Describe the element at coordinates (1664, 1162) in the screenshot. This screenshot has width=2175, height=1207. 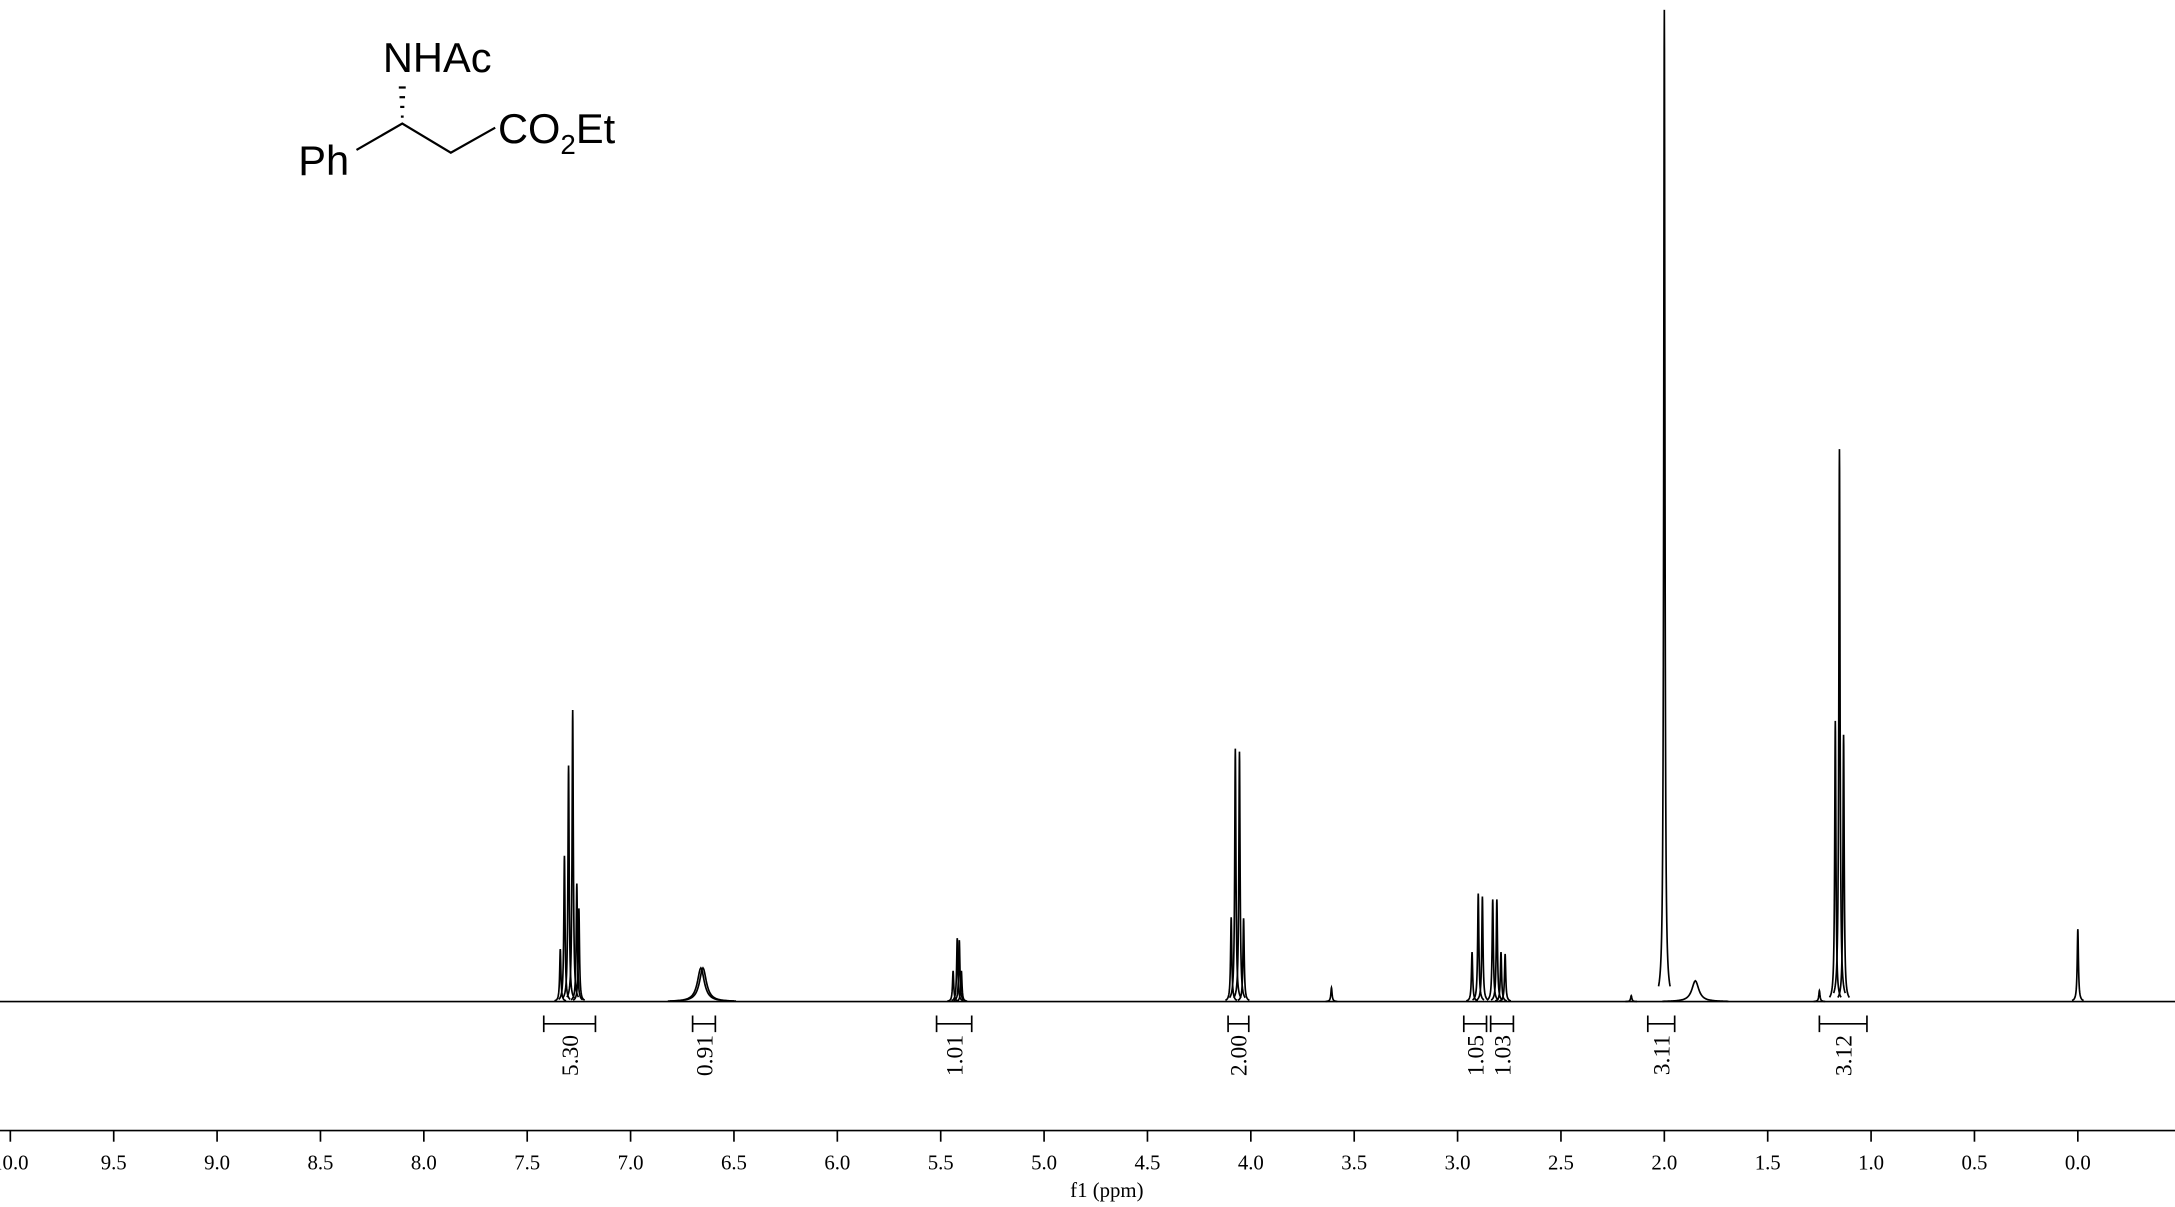
I see `x-tick-label: 2.0` at that location.